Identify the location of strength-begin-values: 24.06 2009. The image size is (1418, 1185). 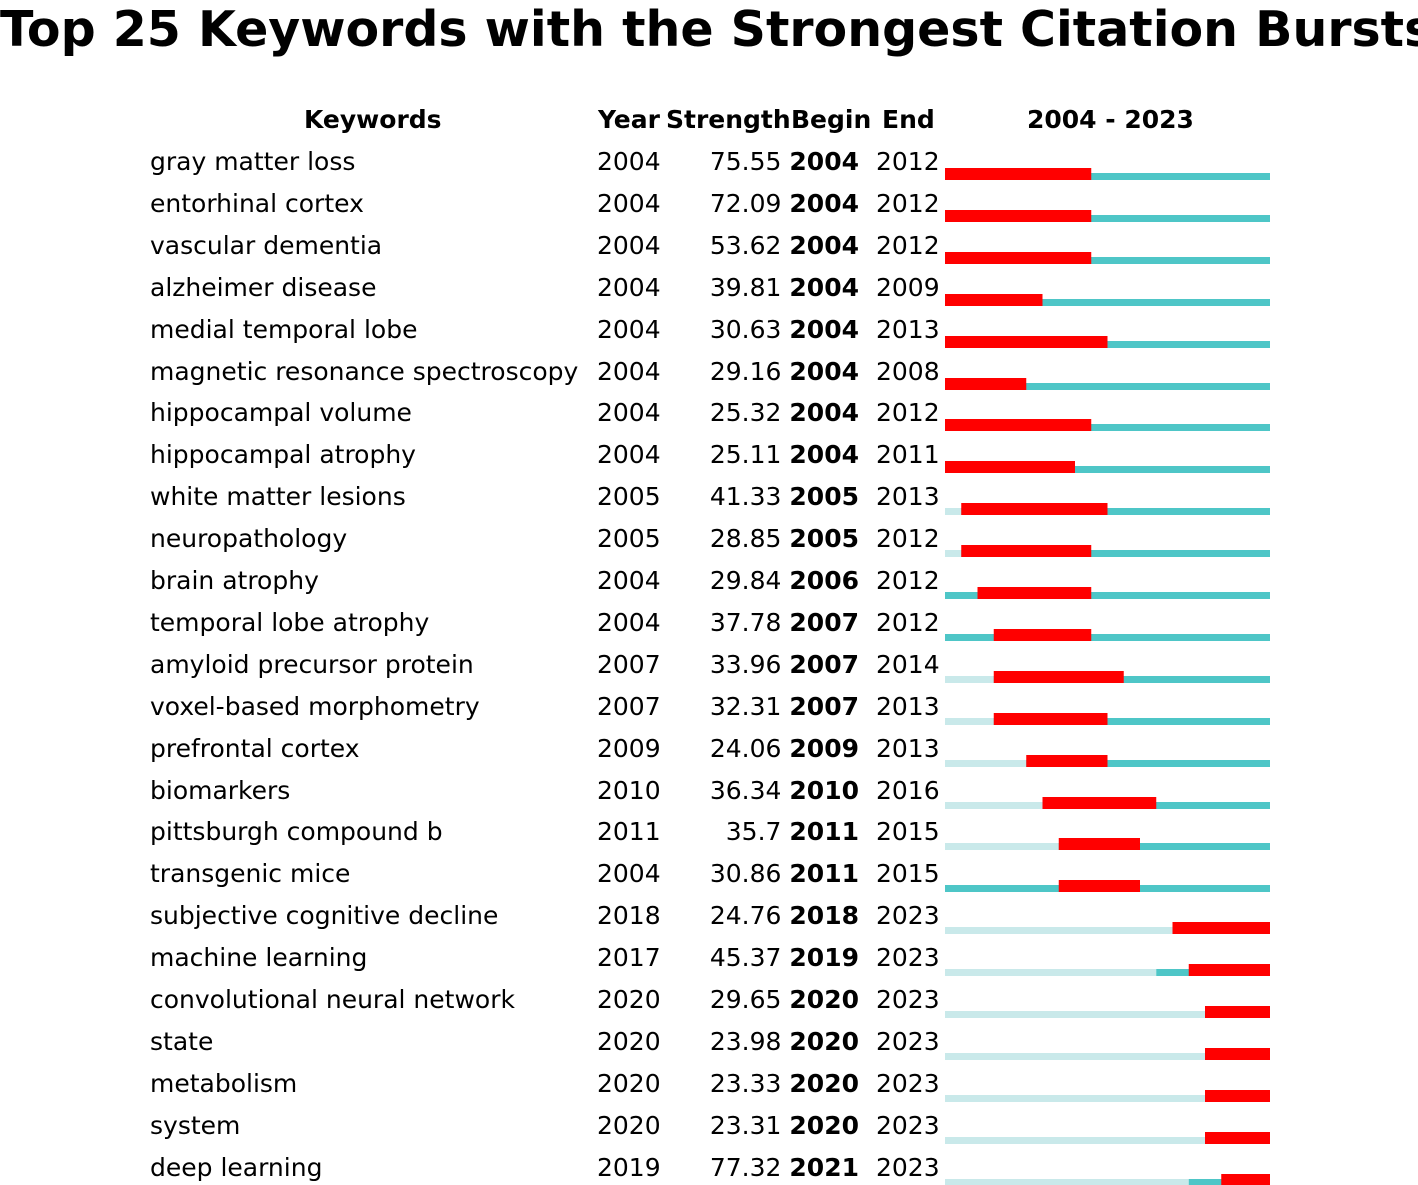
(760, 749).